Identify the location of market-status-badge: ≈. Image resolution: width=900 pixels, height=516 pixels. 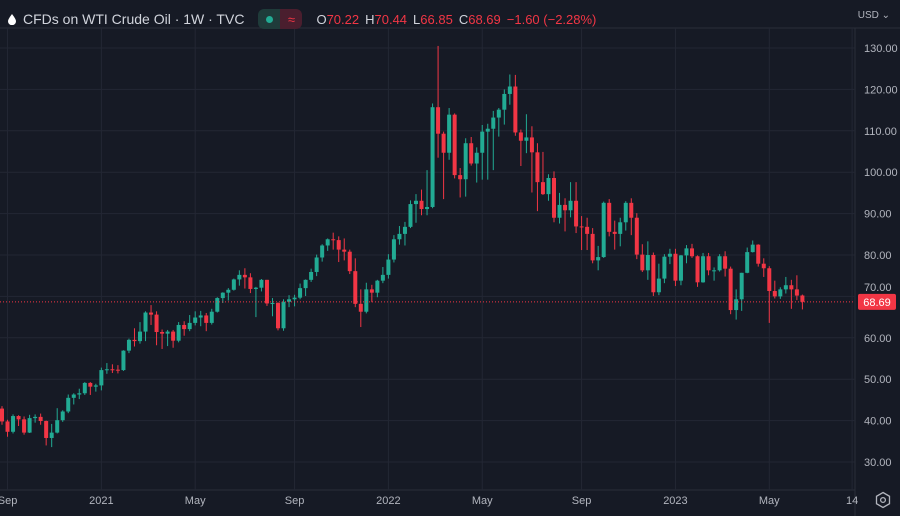
(280, 19).